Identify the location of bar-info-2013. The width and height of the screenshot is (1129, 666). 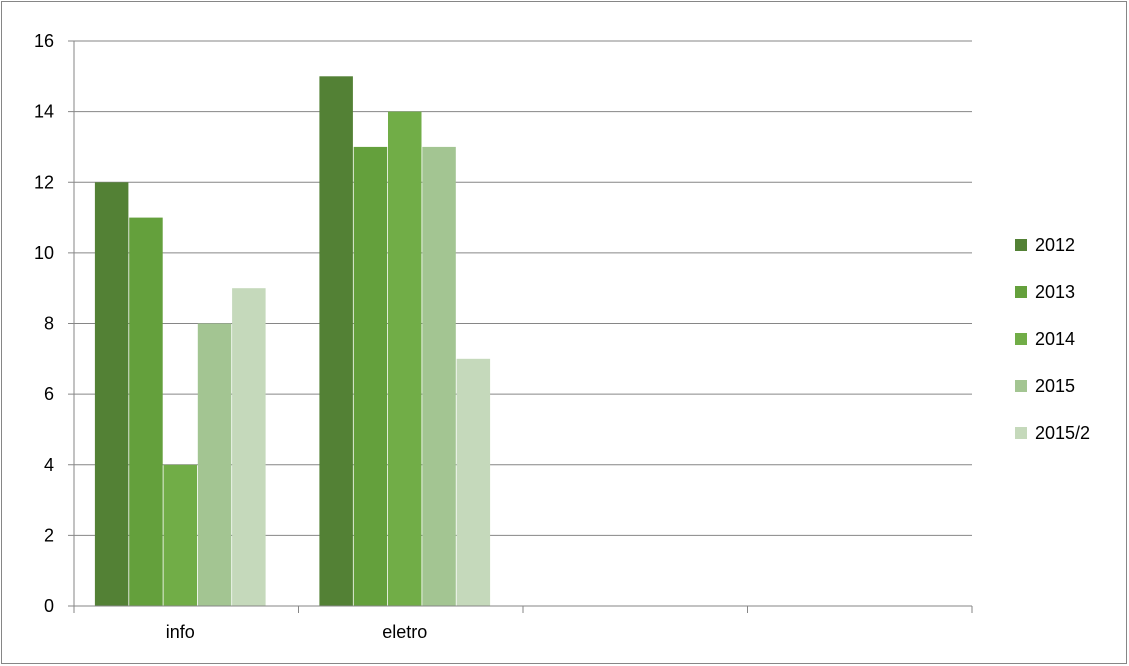
(146, 411).